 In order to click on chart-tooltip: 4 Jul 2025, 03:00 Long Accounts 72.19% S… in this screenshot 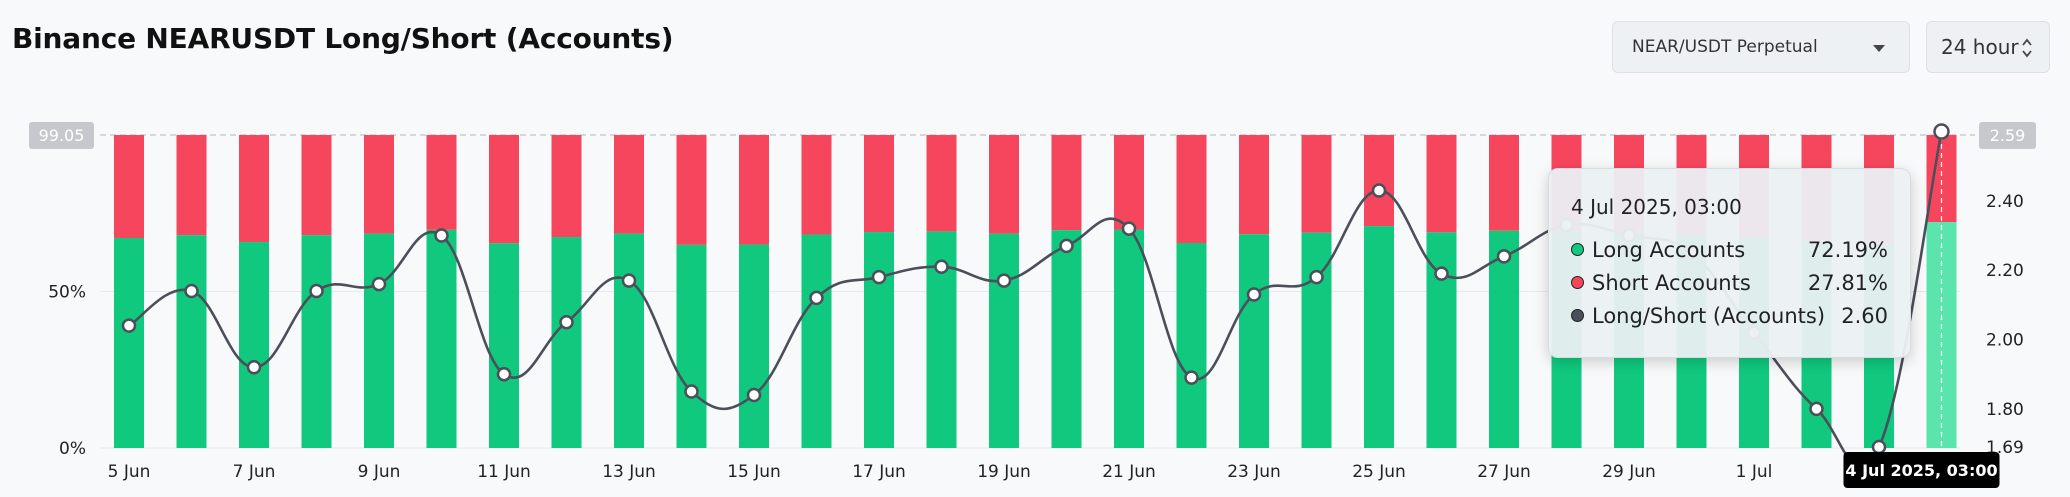, I will do `click(1729, 263)`.